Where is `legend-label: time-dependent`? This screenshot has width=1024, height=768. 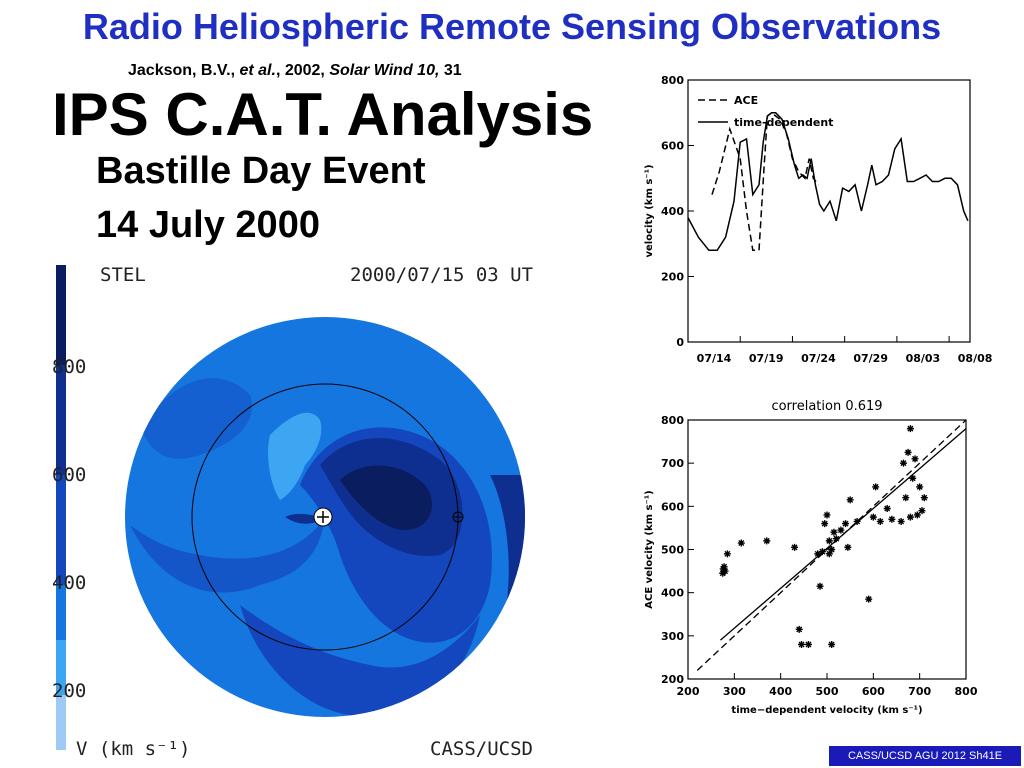 legend-label: time-dependent is located at coordinates (783, 122).